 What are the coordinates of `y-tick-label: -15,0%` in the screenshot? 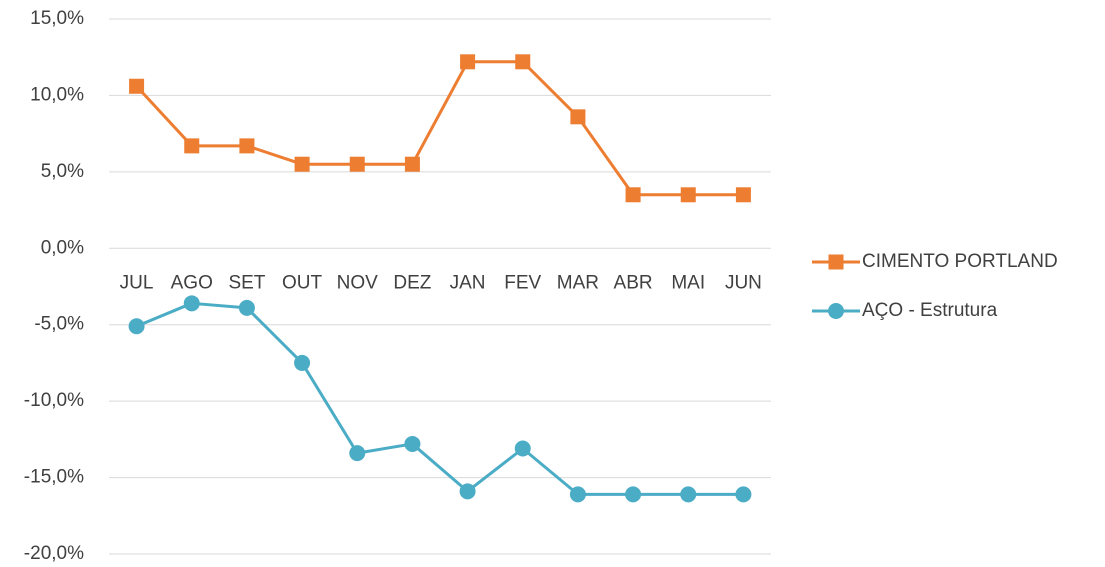 It's located at (54, 477).